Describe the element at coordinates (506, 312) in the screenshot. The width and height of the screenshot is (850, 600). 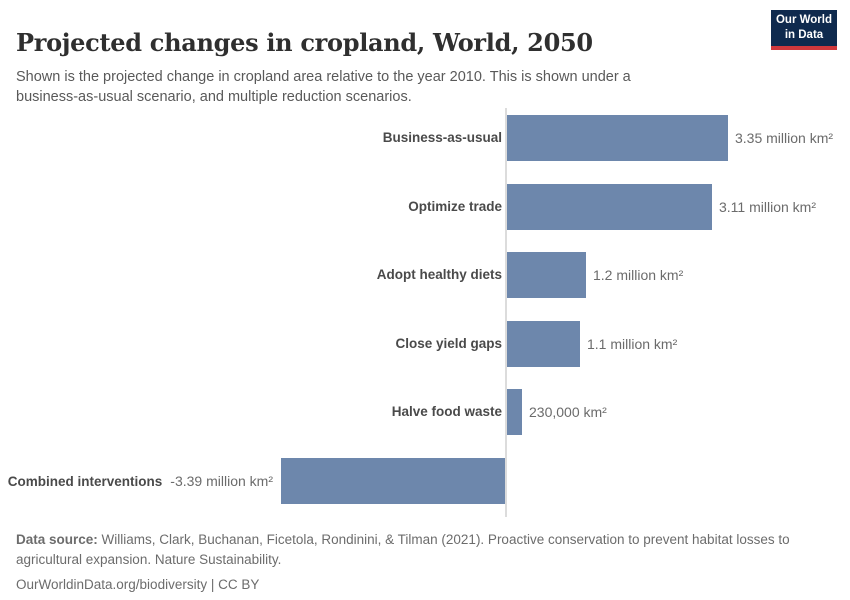
I see `zero-axis-line` at that location.